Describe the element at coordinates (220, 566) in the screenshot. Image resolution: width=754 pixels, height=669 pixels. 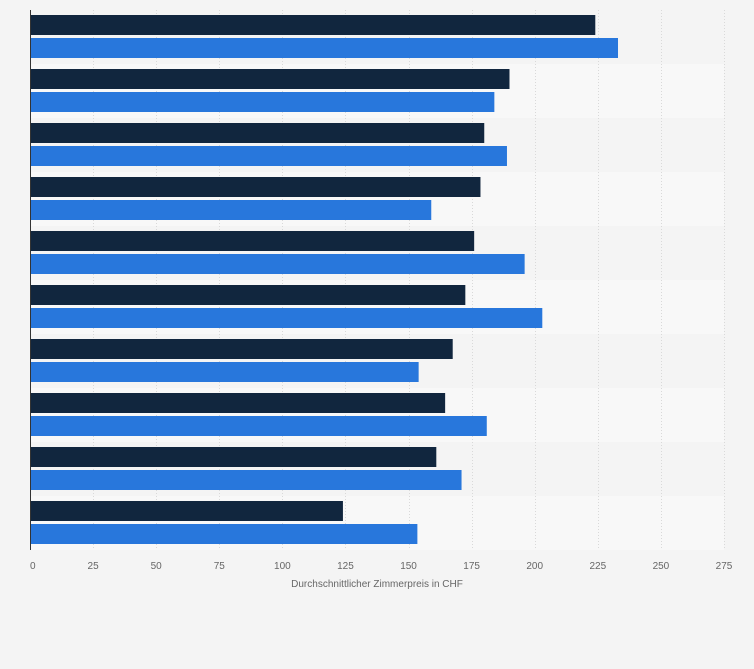
I see `x-tick-label: 75` at that location.